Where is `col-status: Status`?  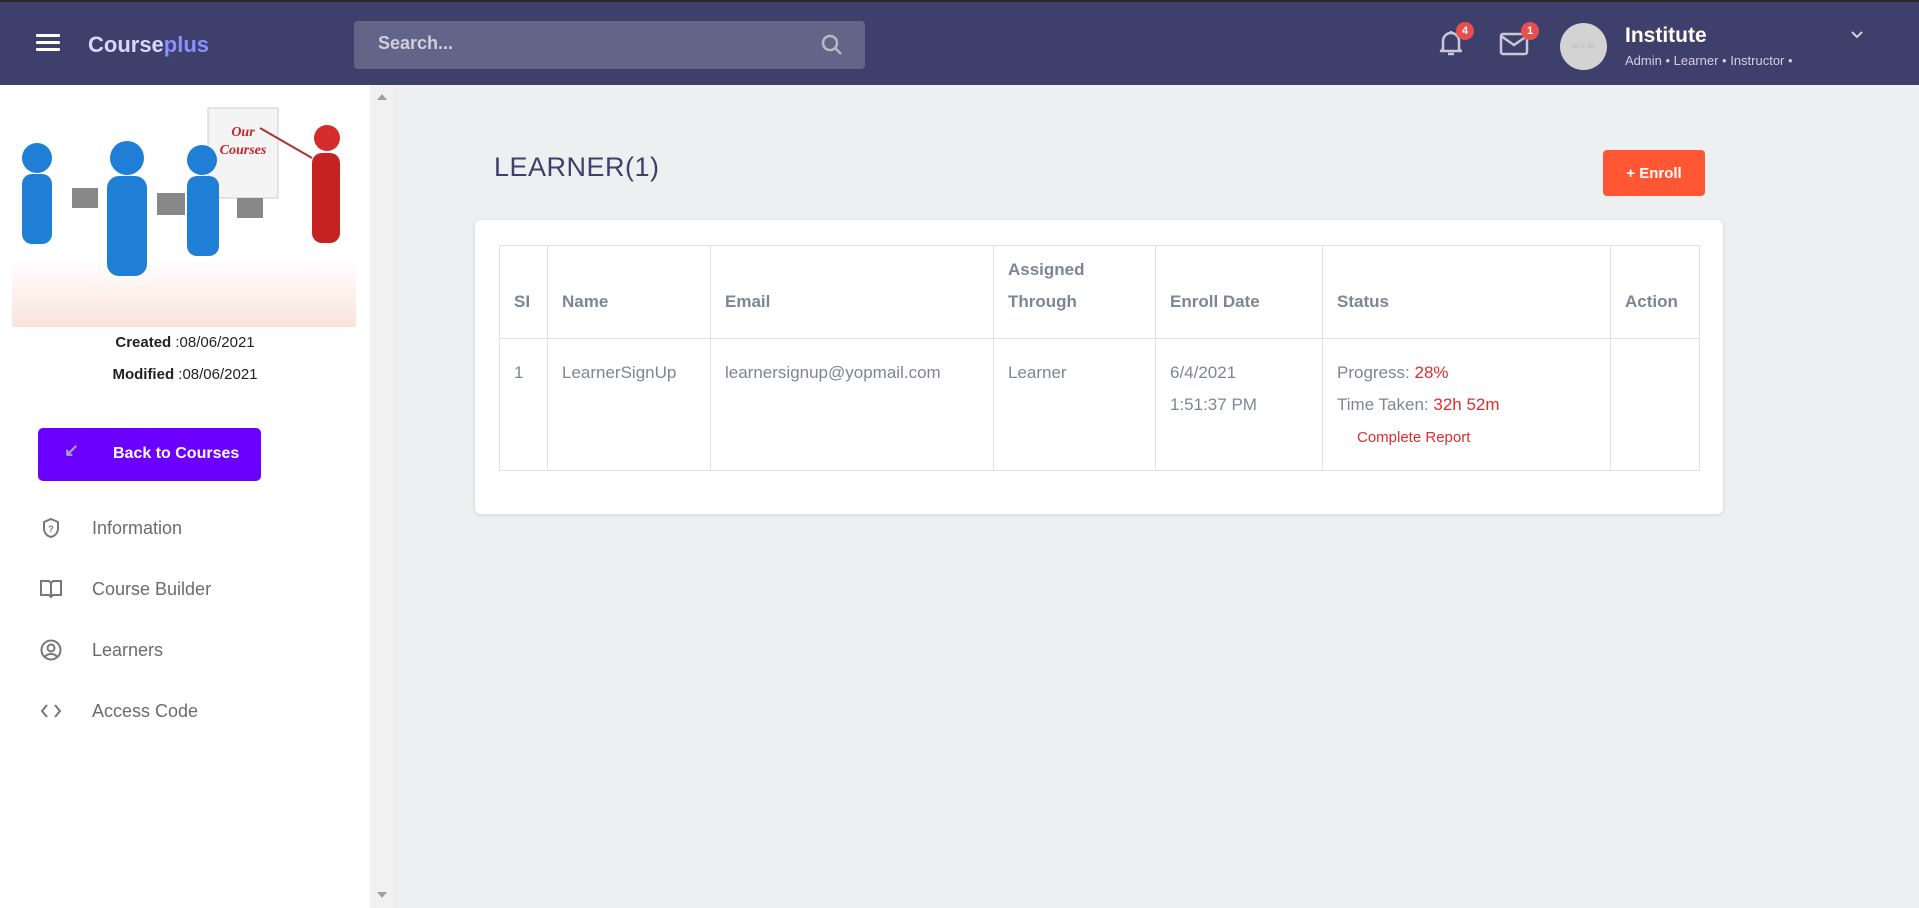
col-status: Status is located at coordinates (1466, 292).